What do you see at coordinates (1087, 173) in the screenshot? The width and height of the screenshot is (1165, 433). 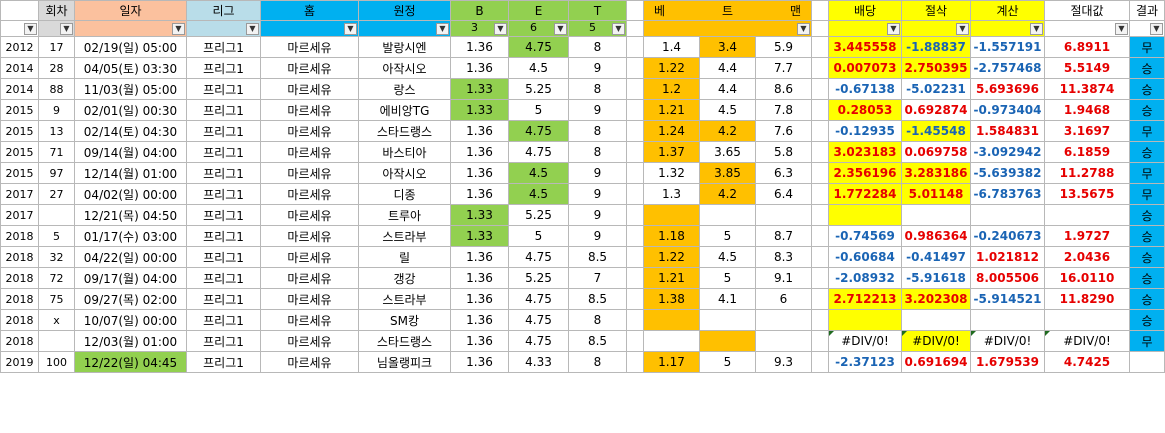 I see `cell-v4: 11.2788` at bounding box center [1087, 173].